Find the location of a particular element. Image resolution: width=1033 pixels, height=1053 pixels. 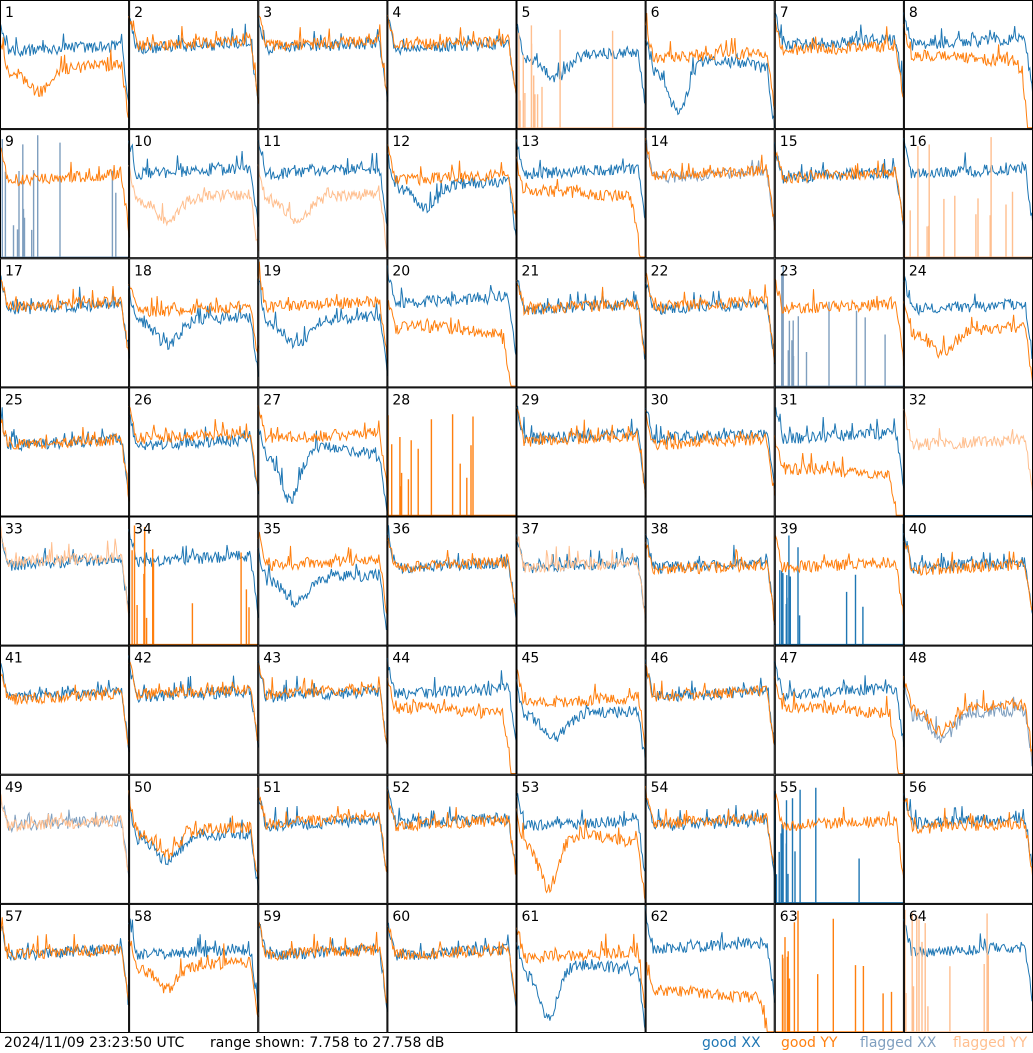

tile-label-56: 56 is located at coordinates (918, 788).